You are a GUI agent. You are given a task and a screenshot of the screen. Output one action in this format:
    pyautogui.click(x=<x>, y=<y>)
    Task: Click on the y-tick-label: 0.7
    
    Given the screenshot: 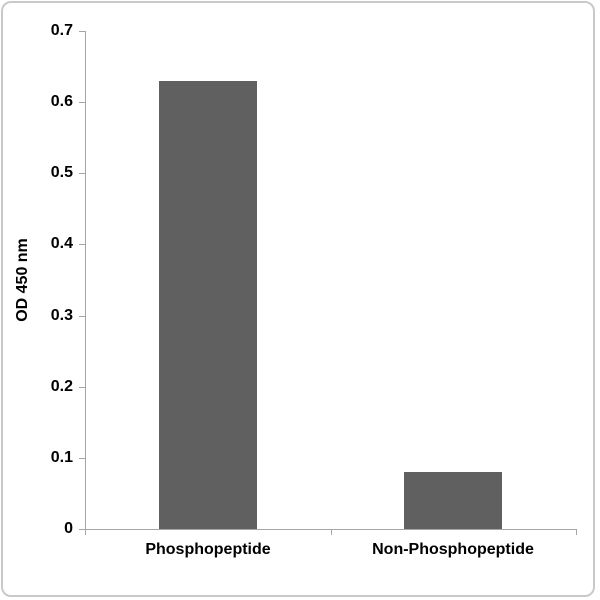 What is the action you would take?
    pyautogui.click(x=61, y=30)
    